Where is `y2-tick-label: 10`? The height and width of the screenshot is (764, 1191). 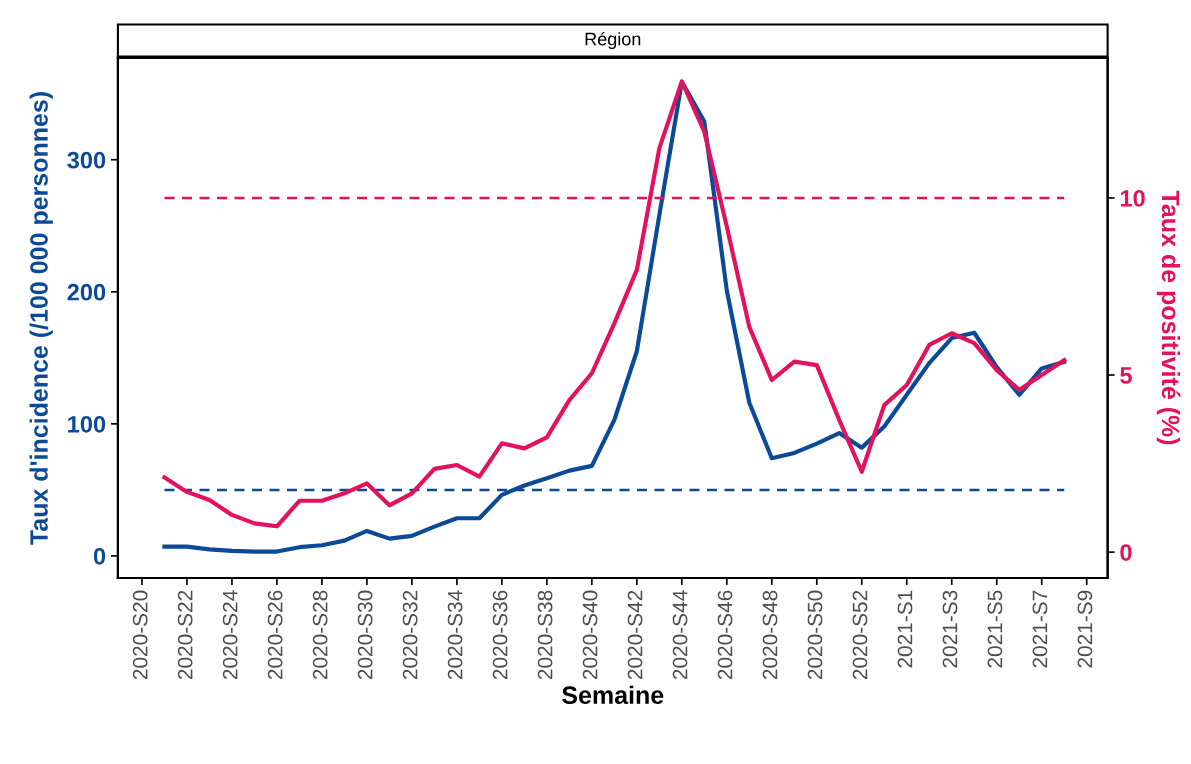
y2-tick-label: 10 is located at coordinates (1132, 198).